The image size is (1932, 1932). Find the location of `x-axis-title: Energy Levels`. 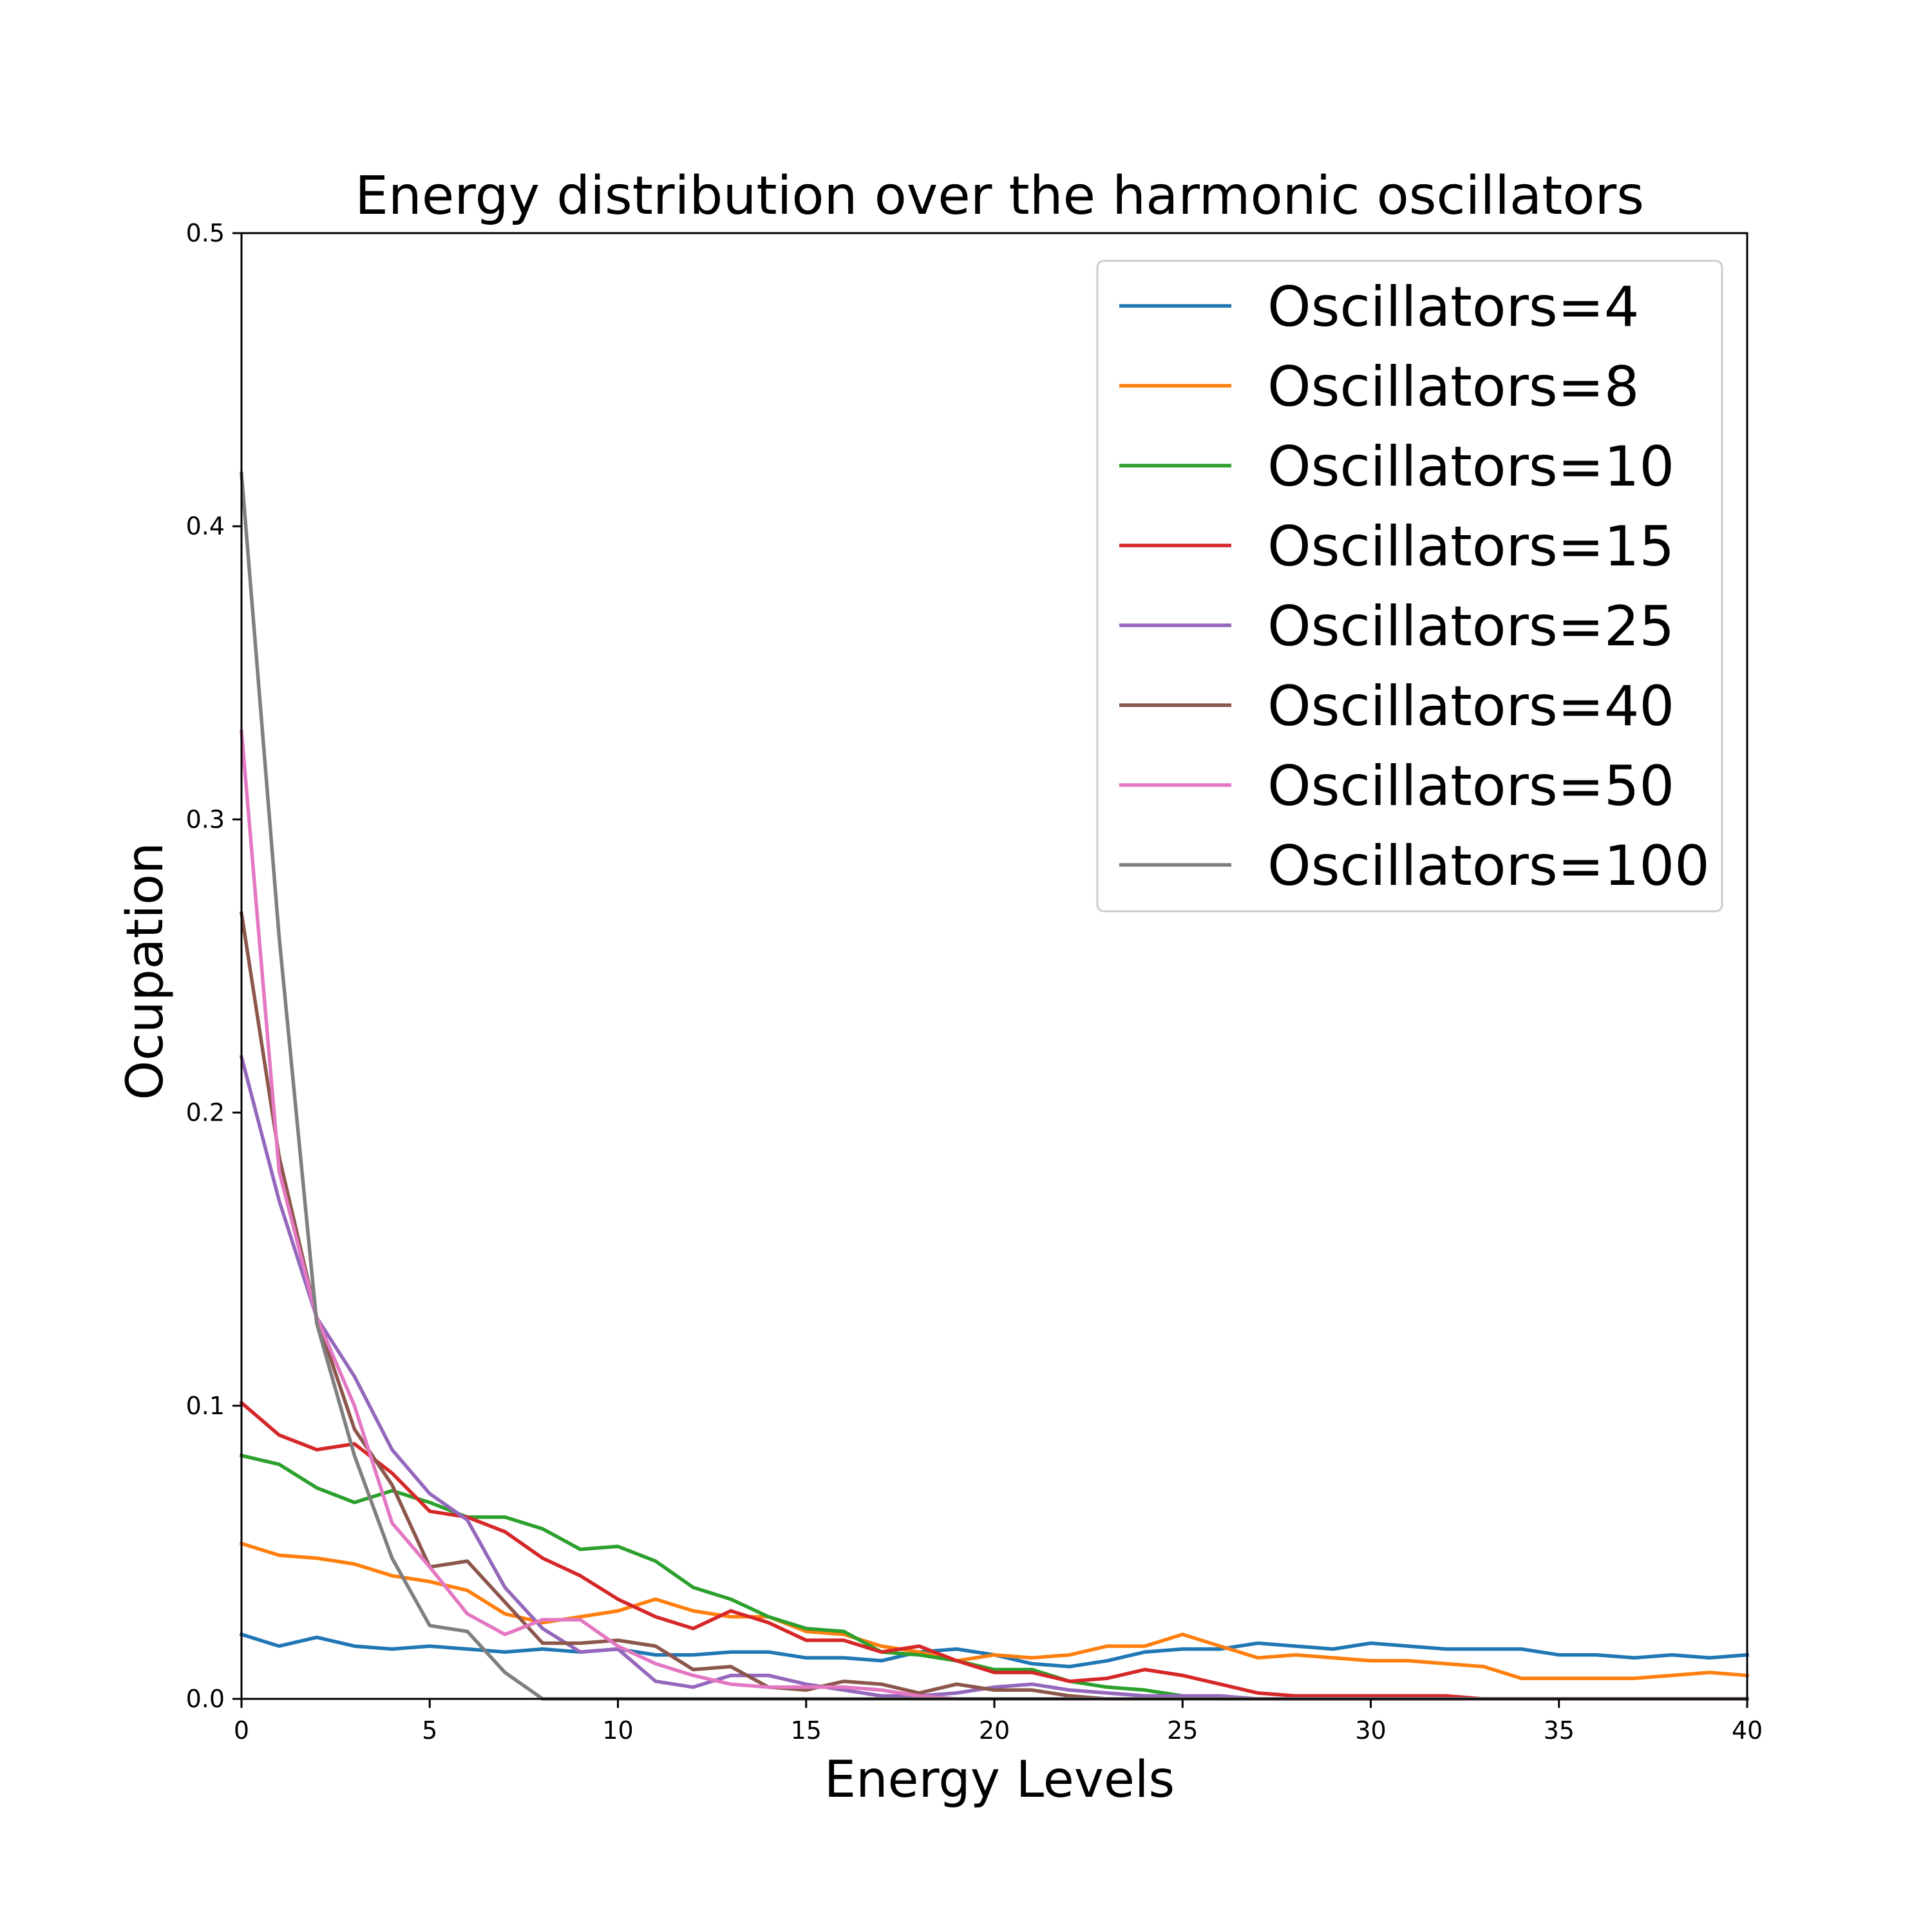

x-axis-title: Energy Levels is located at coordinates (1000, 1780).